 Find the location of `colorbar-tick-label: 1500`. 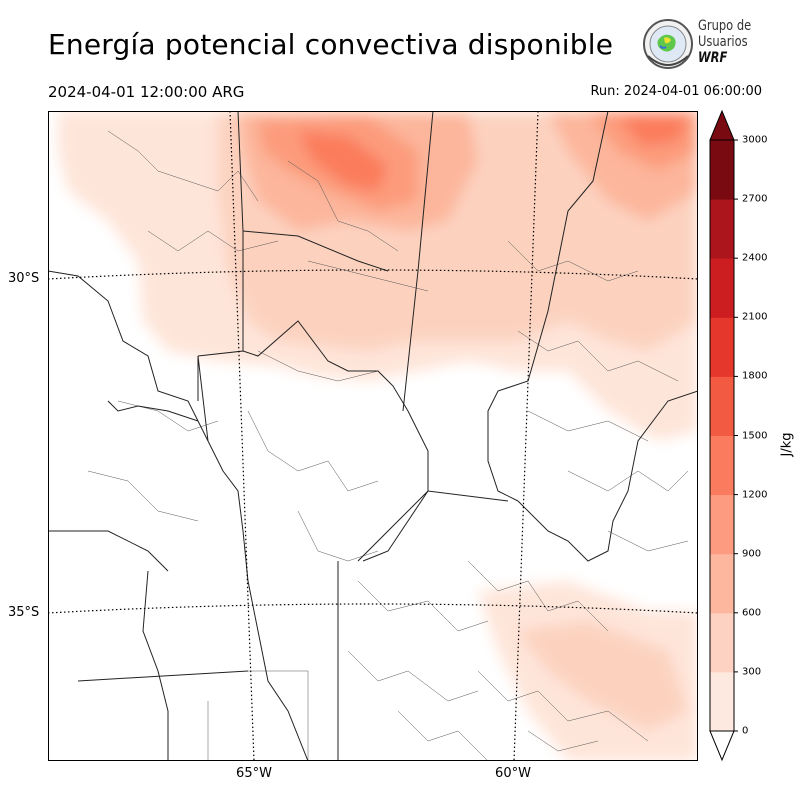

colorbar-tick-label: 1500 is located at coordinates (755, 435).